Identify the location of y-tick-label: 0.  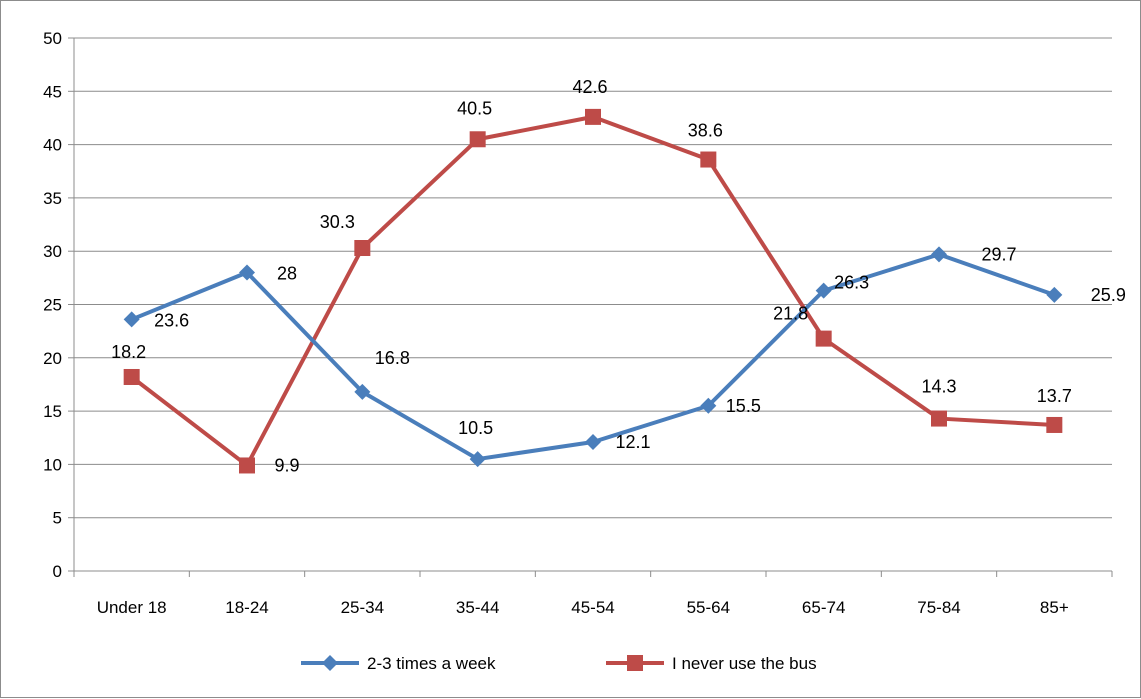
(57, 571).